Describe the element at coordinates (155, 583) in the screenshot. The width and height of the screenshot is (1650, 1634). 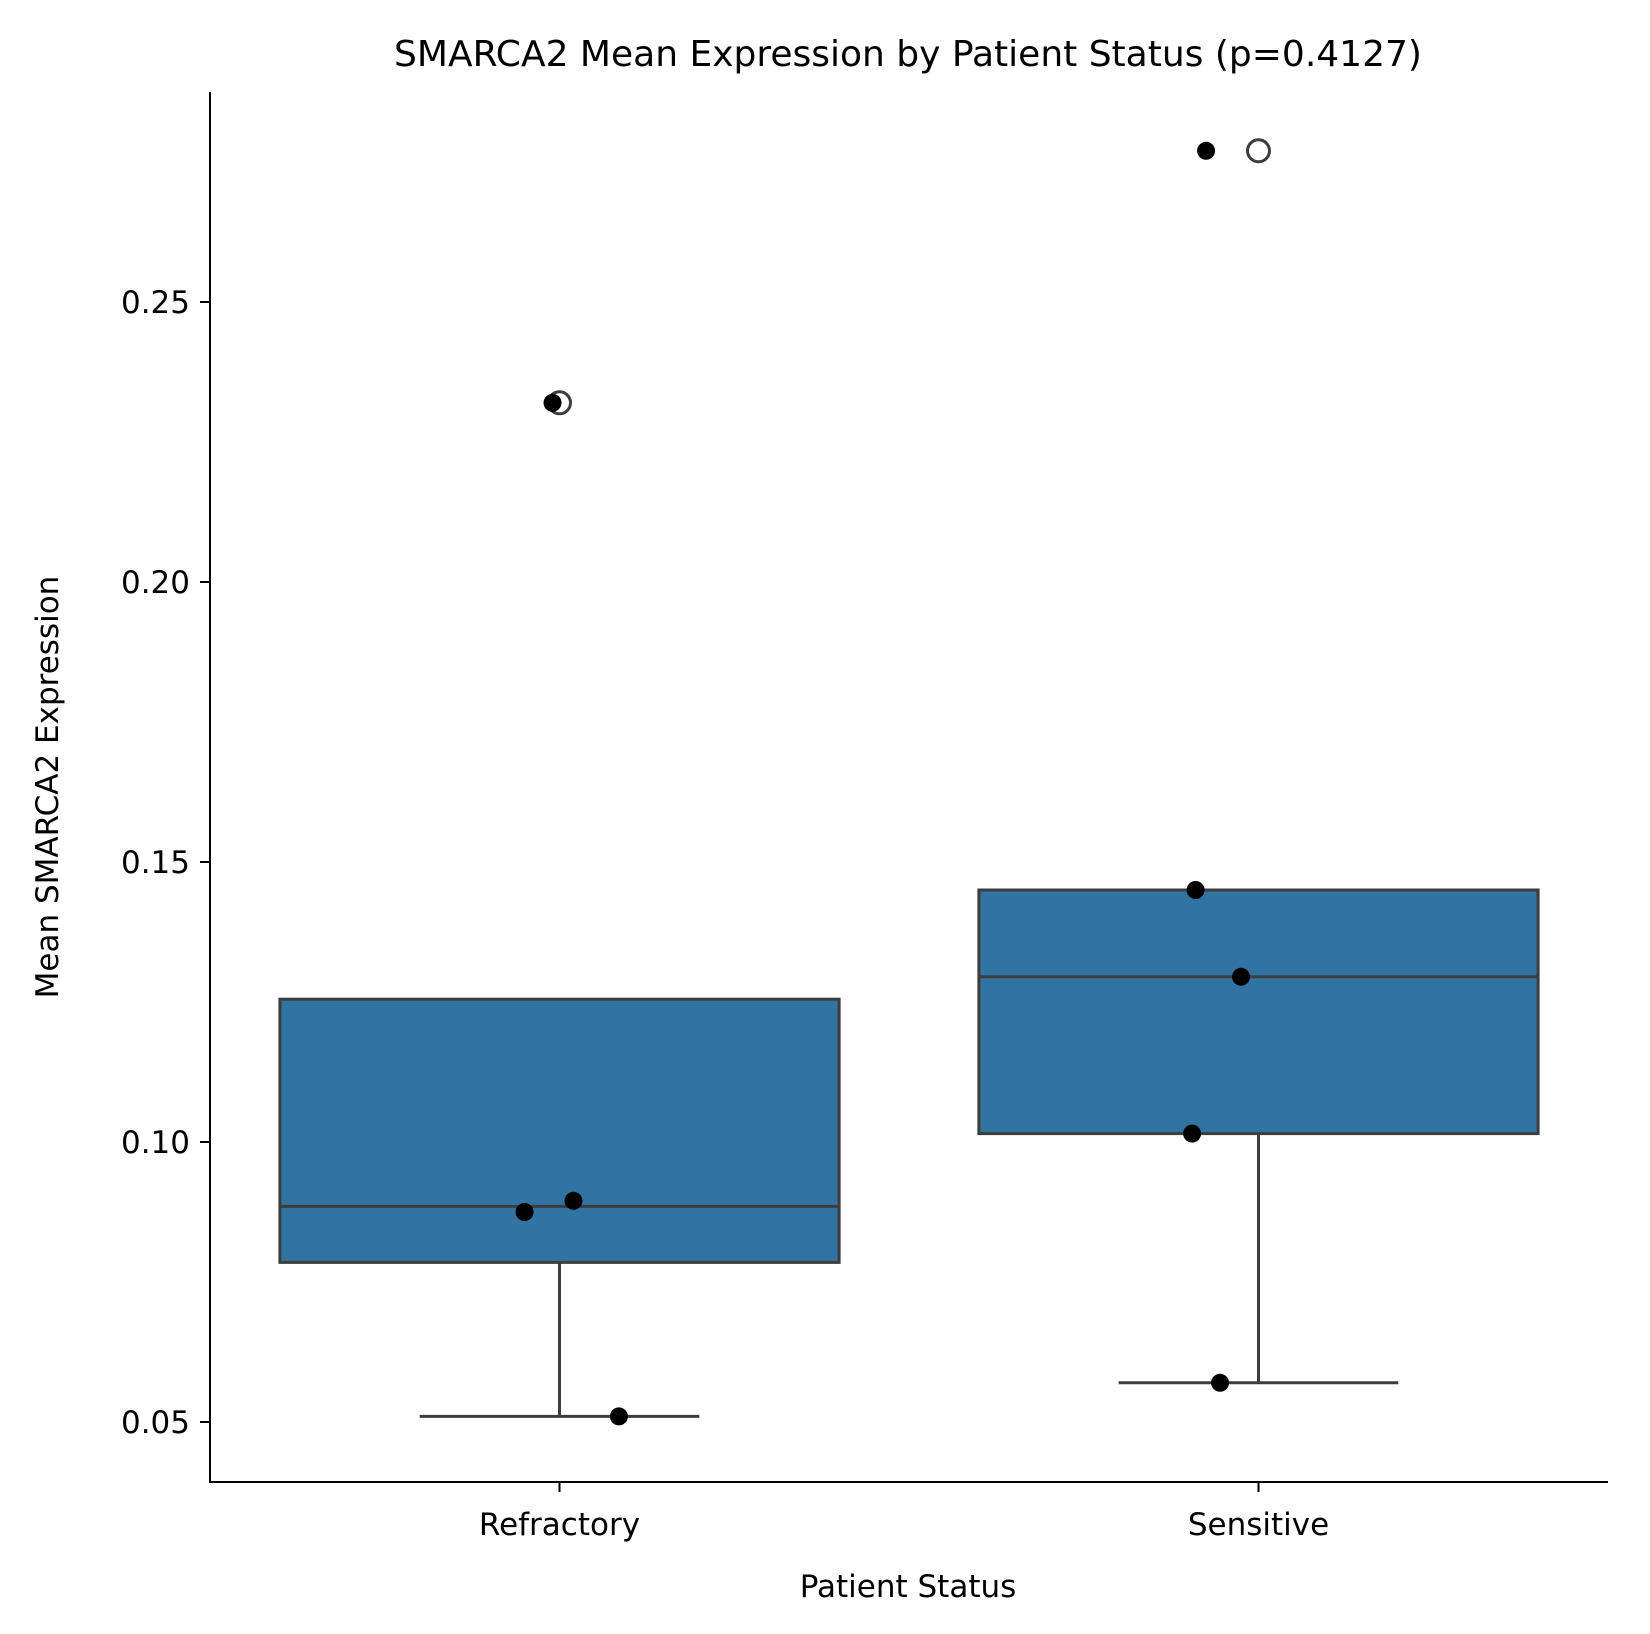
I see `y-tick-label: 0.20` at that location.